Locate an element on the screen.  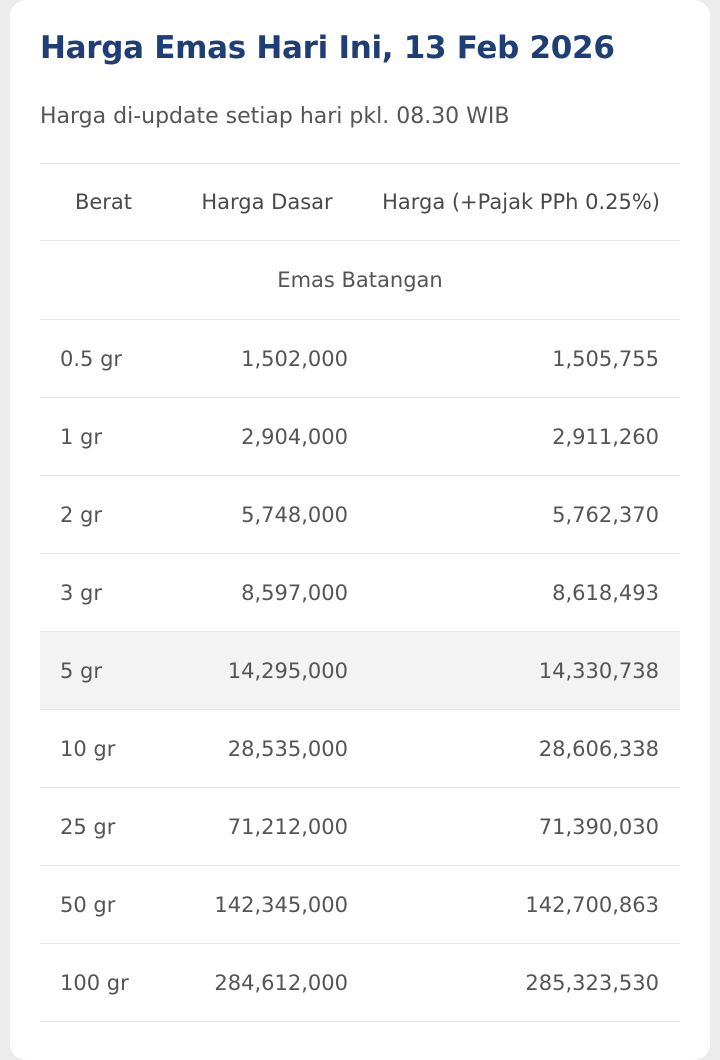
table-row: 1 gr 2,904,000 2,911,260 is located at coordinates (360, 437).